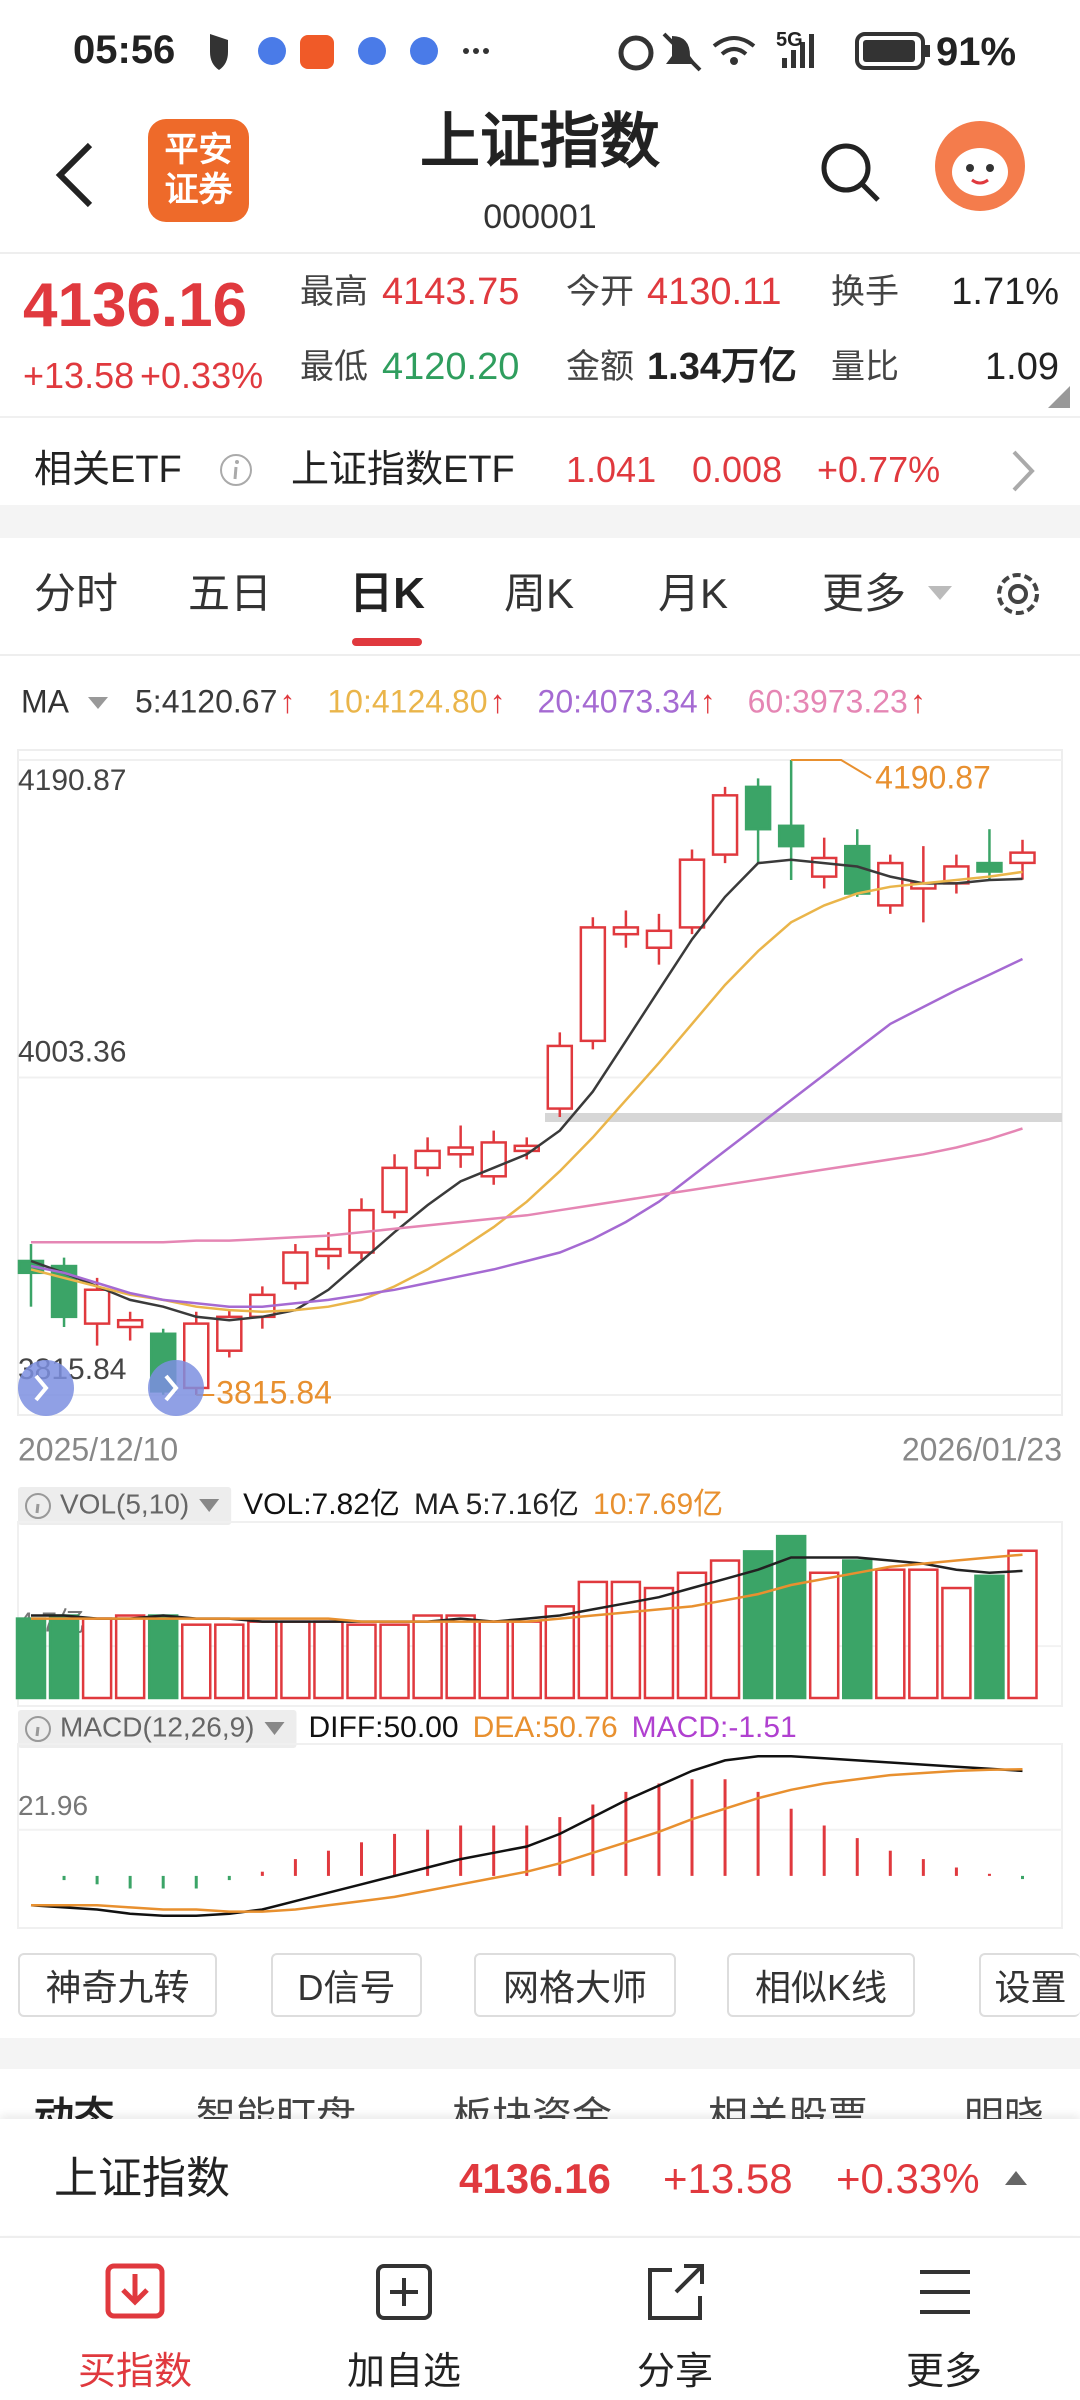 The height and width of the screenshot is (2400, 1080). What do you see at coordinates (142, 2178) in the screenshot?
I see `bottom-name: 上证指数` at bounding box center [142, 2178].